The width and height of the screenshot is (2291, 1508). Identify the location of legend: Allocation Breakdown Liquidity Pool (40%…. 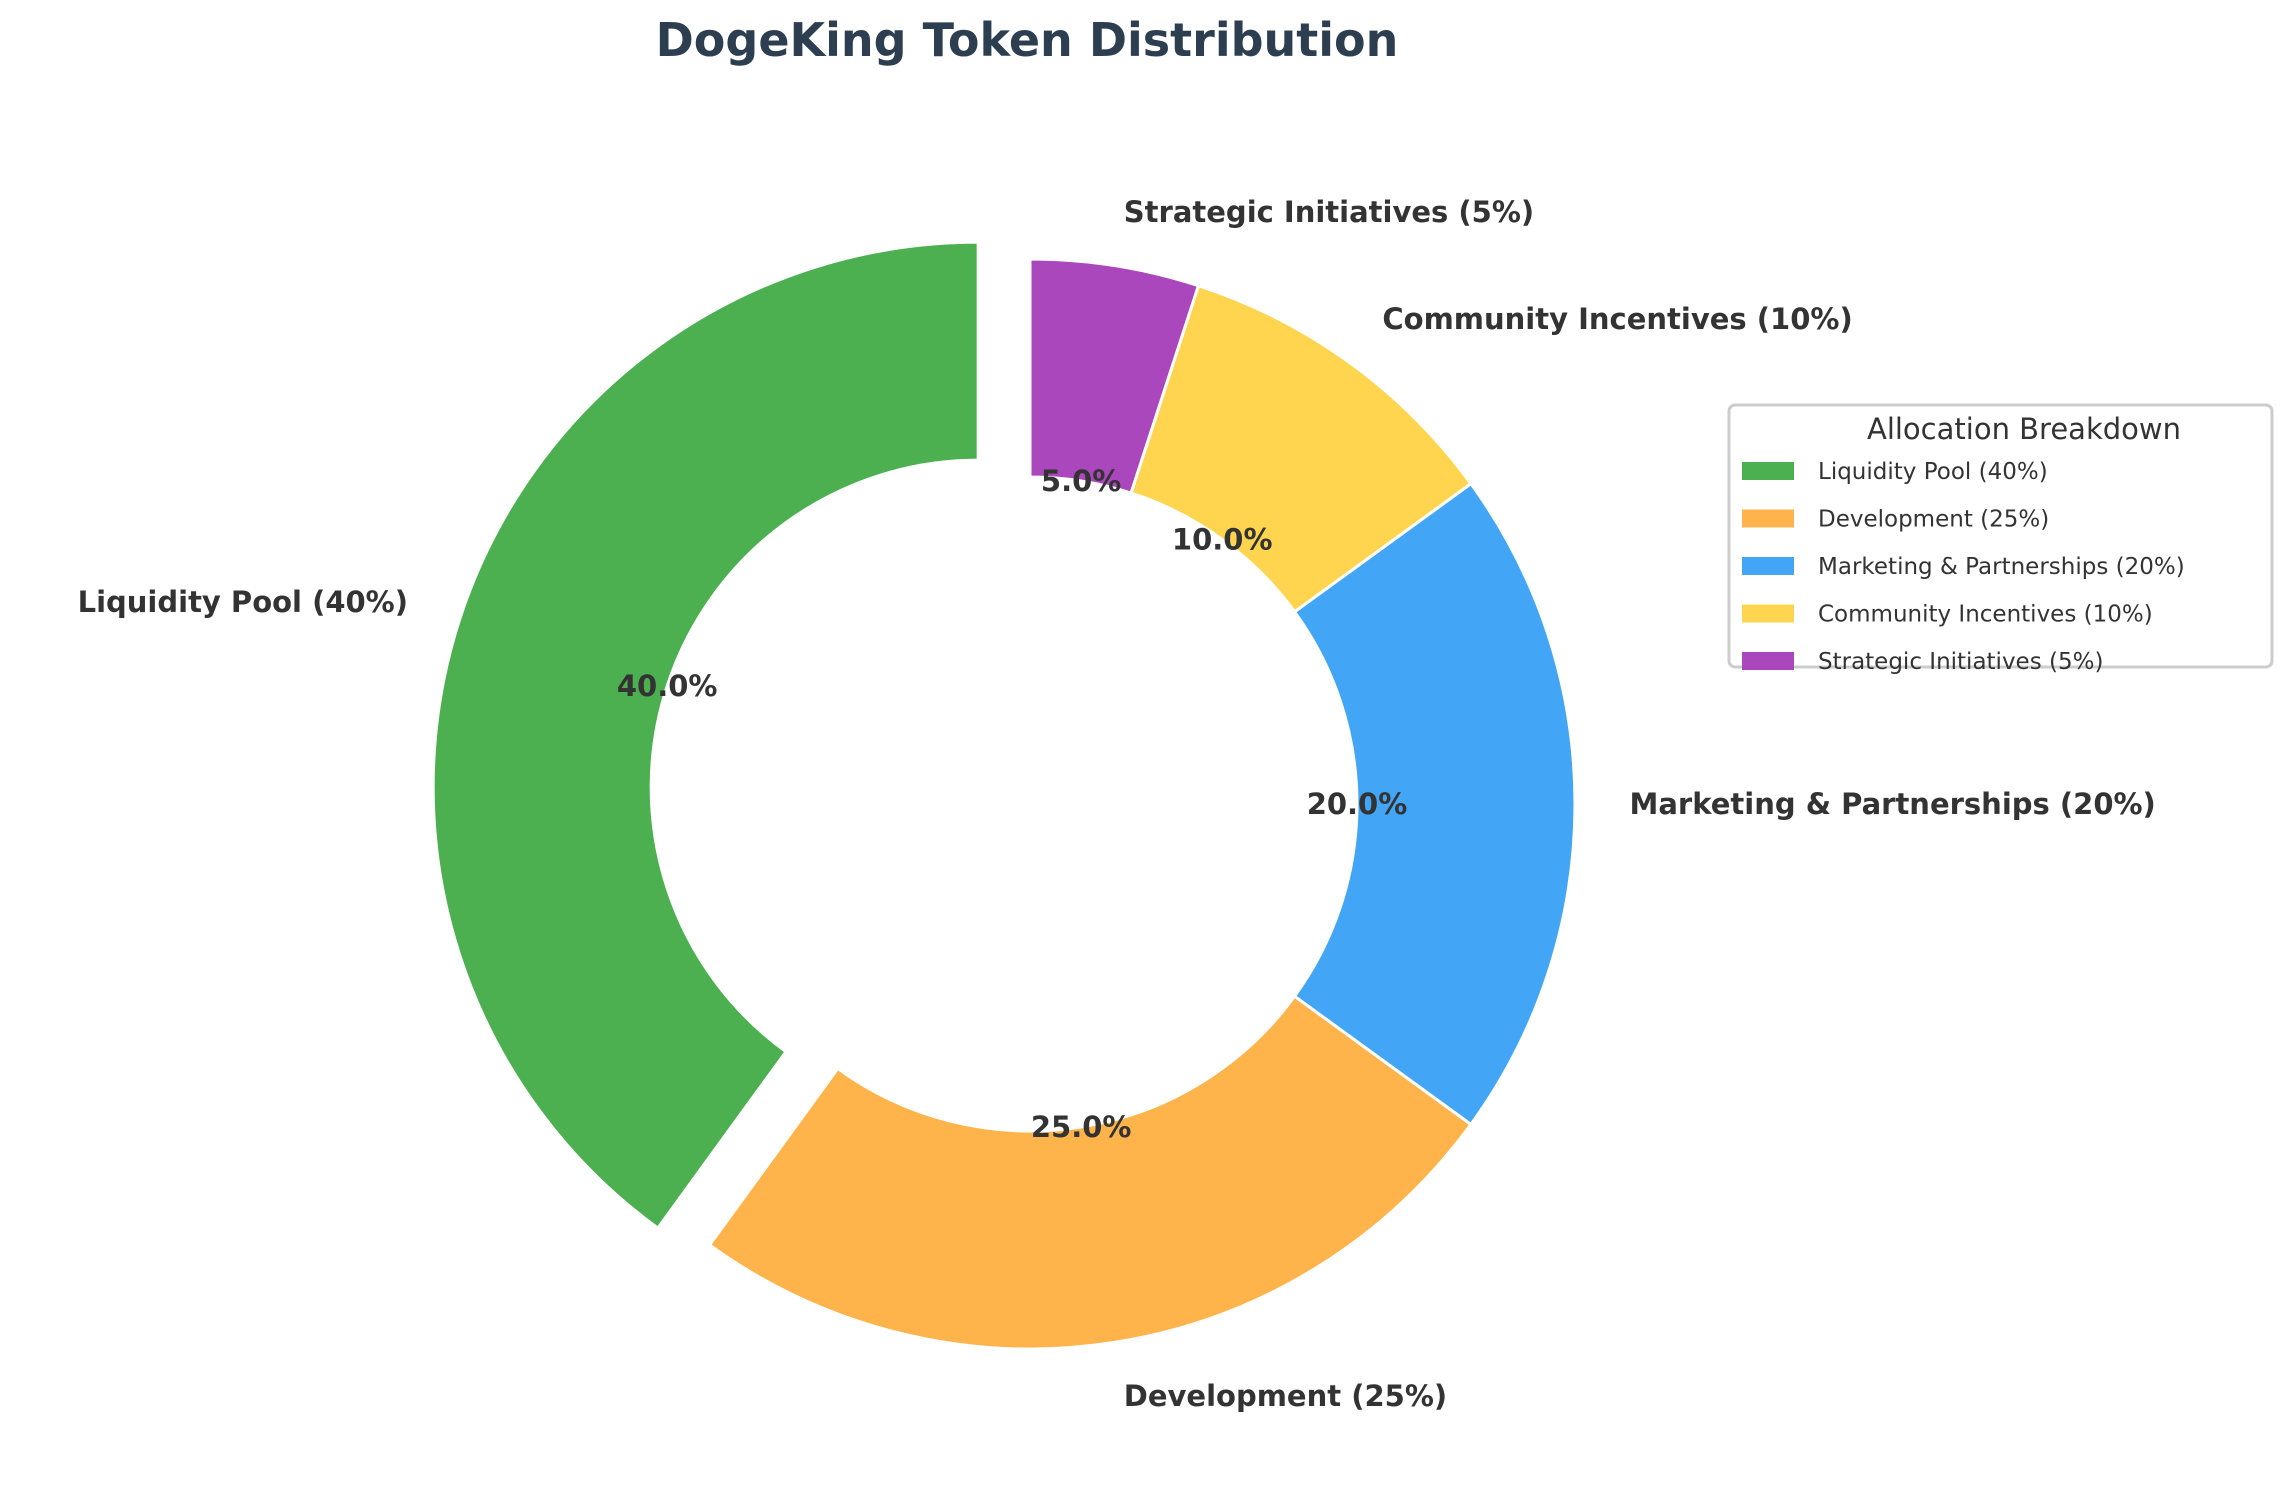
(2000, 539).